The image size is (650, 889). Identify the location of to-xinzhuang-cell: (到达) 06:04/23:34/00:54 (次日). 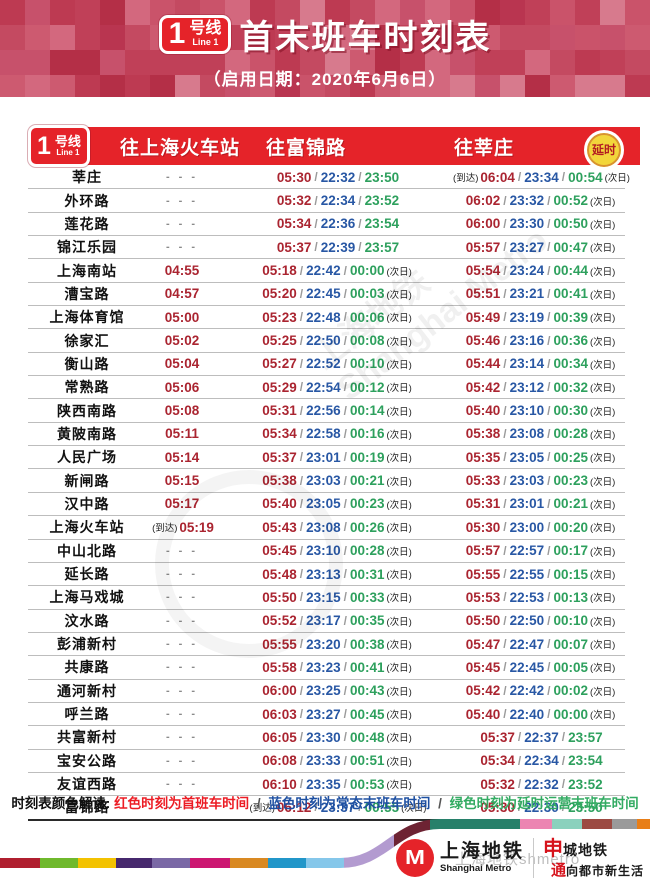
(541, 177).